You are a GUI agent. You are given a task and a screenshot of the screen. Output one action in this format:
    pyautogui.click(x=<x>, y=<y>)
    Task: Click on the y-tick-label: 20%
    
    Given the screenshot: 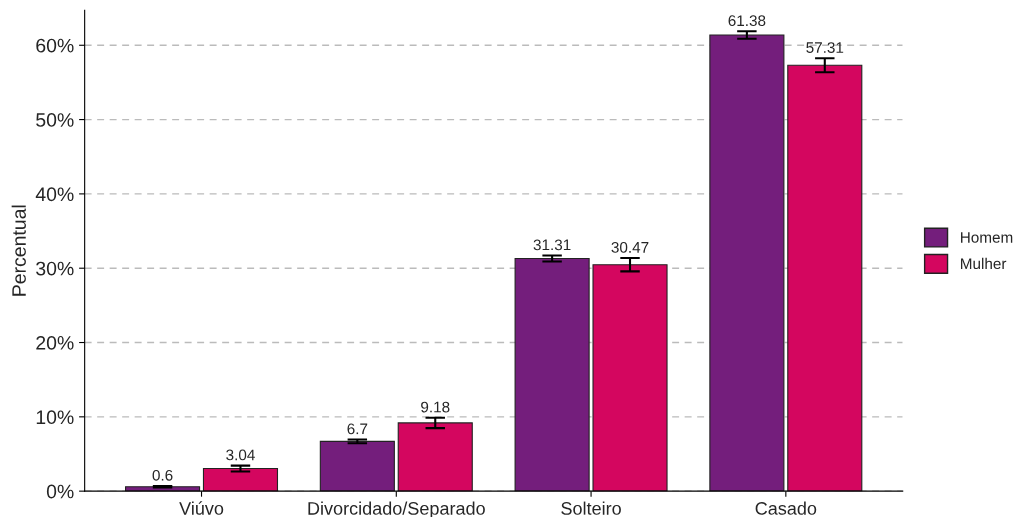 What is the action you would take?
    pyautogui.click(x=55, y=342)
    